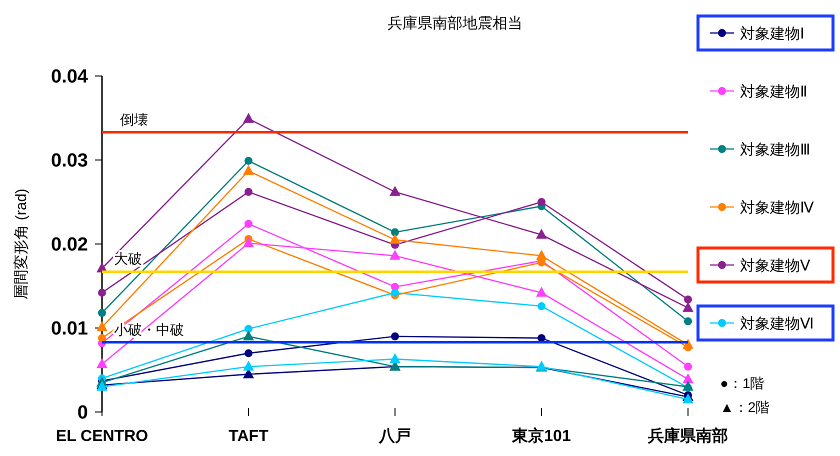 Image resolution: width=840 pixels, height=456 pixels. Describe the element at coordinates (248, 436) in the screenshot. I see `x-tick-label: TAFT` at that location.